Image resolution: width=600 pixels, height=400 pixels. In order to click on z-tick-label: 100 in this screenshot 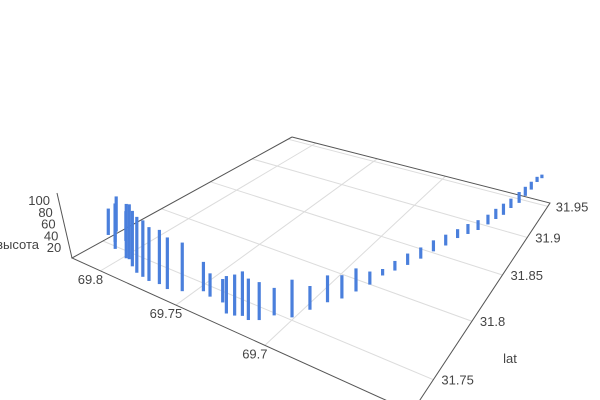, I will do `click(39, 200)`.